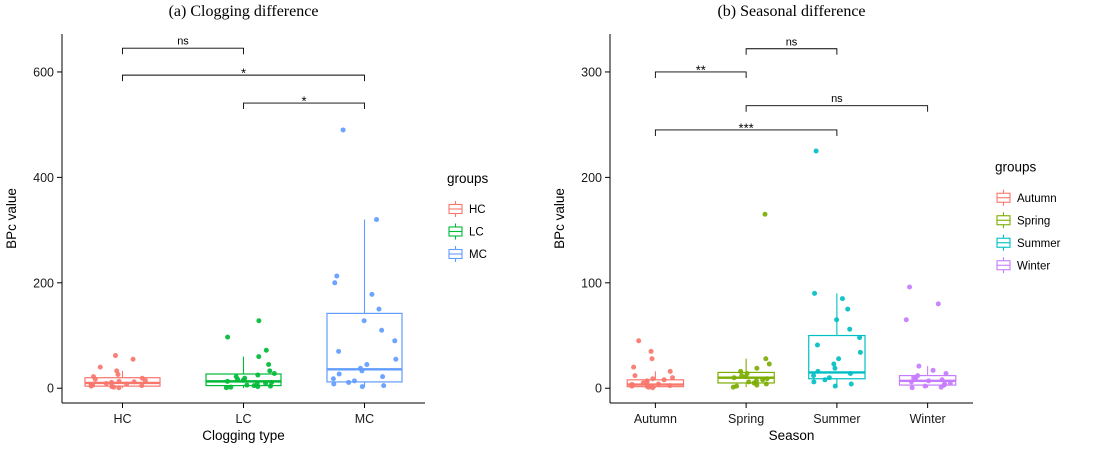 Image resolution: width=1096 pixels, height=456 pixels. I want to click on boxplot-autumn, so click(655, 379).